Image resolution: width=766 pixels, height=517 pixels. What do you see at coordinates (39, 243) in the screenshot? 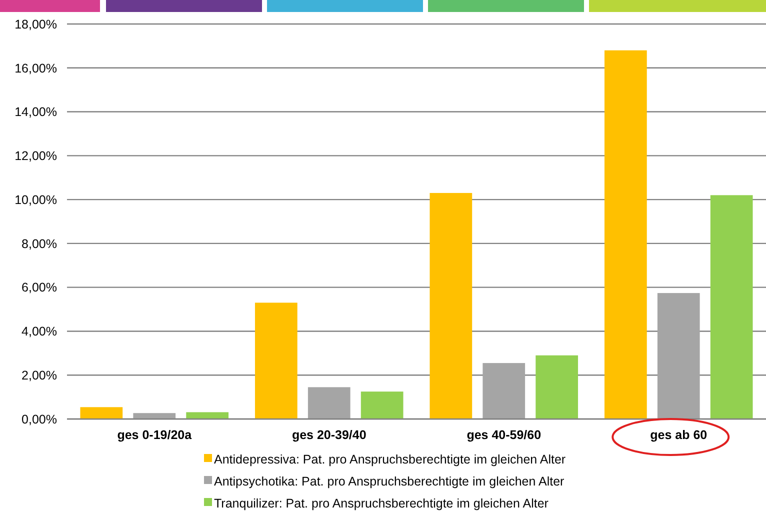
I see `y-tick-label: 8,00%` at bounding box center [39, 243].